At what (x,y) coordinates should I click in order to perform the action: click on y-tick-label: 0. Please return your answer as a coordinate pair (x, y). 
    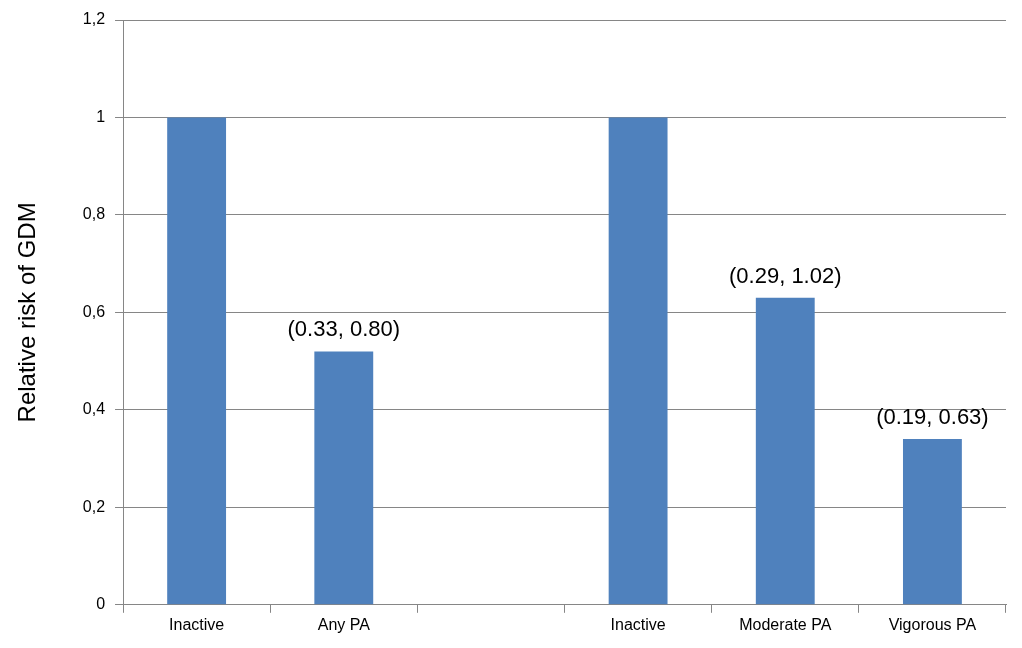
    Looking at the image, I should click on (101, 604).